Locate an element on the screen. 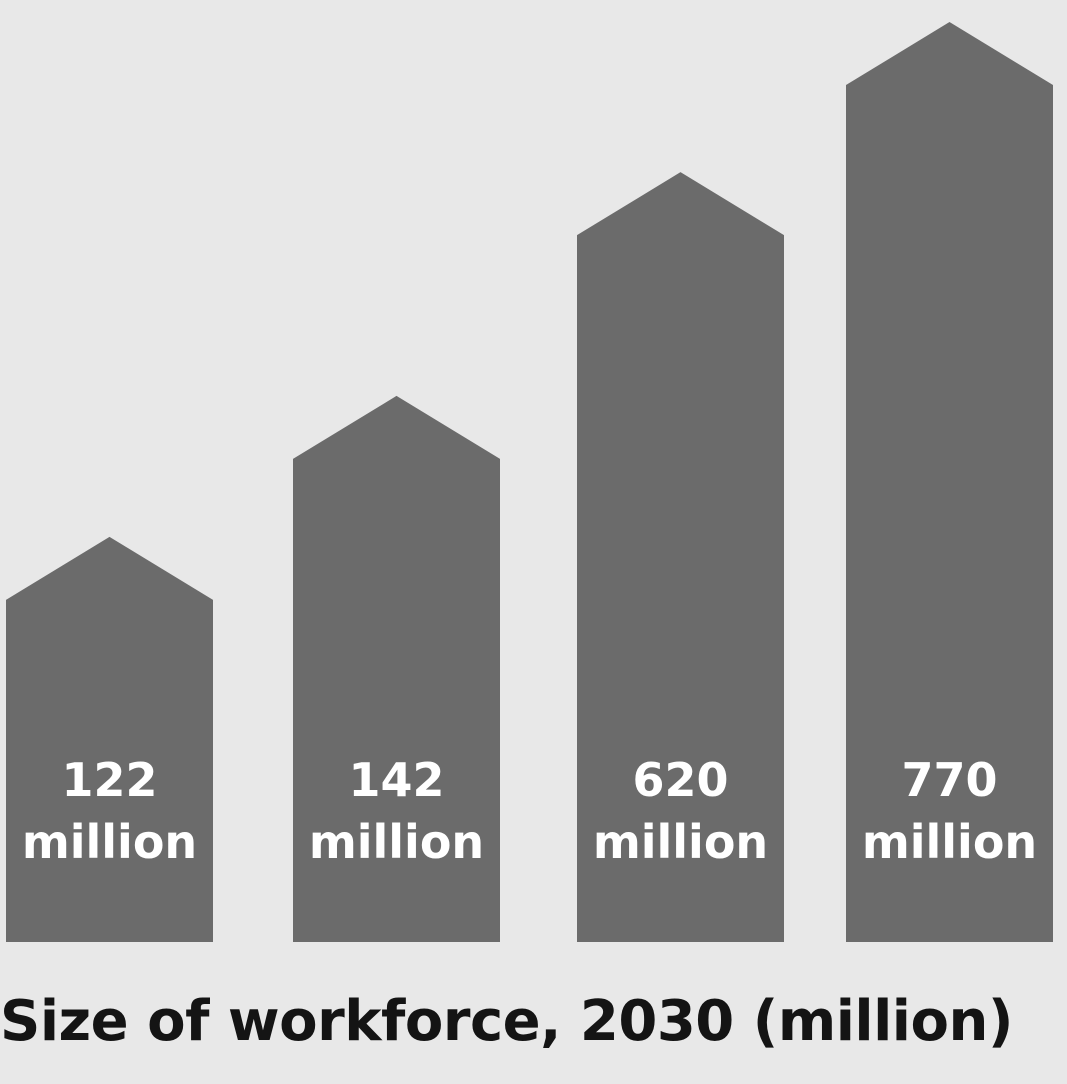 This screenshot has height=1084, width=1067. bar-4-data-label-line-1: 770 is located at coordinates (949, 780).